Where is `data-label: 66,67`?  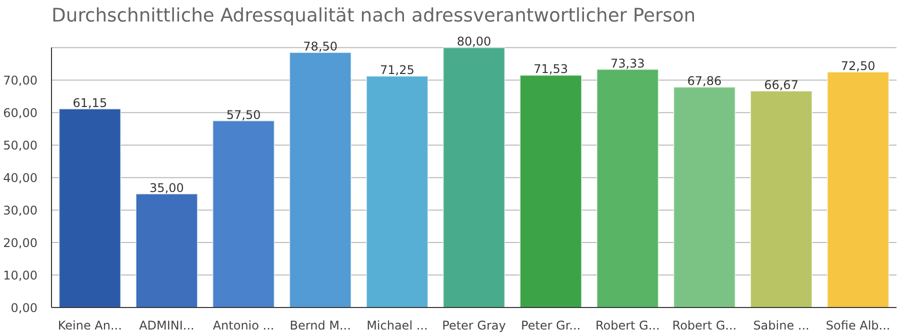 data-label: 66,67 is located at coordinates (781, 85).